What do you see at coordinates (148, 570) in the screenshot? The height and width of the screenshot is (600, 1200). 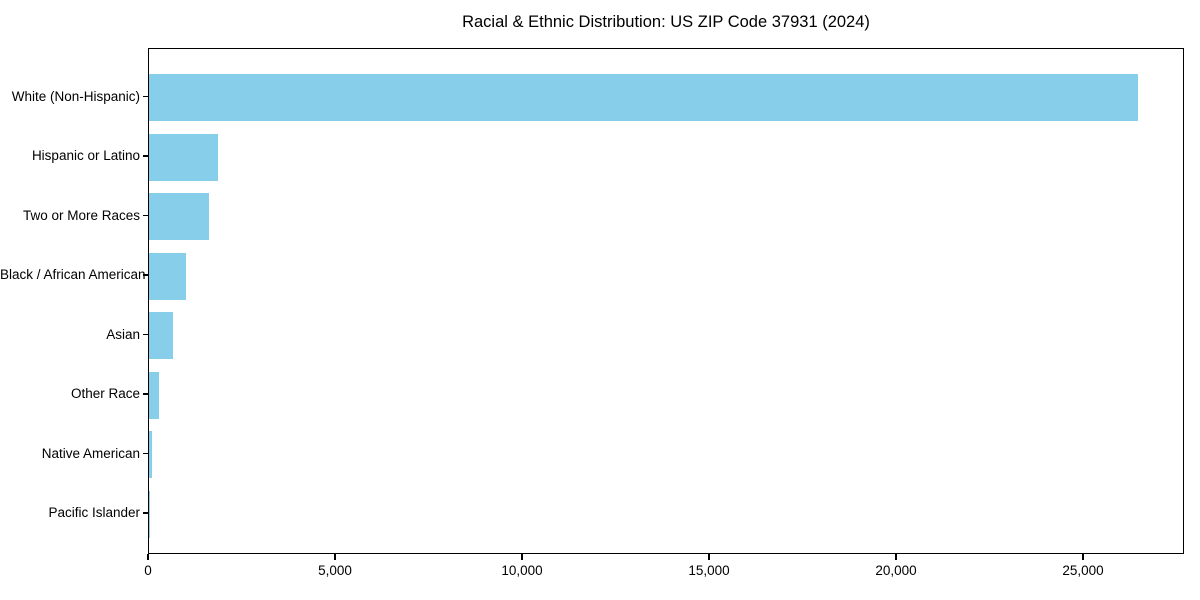 I see `x-tick-label: 0` at bounding box center [148, 570].